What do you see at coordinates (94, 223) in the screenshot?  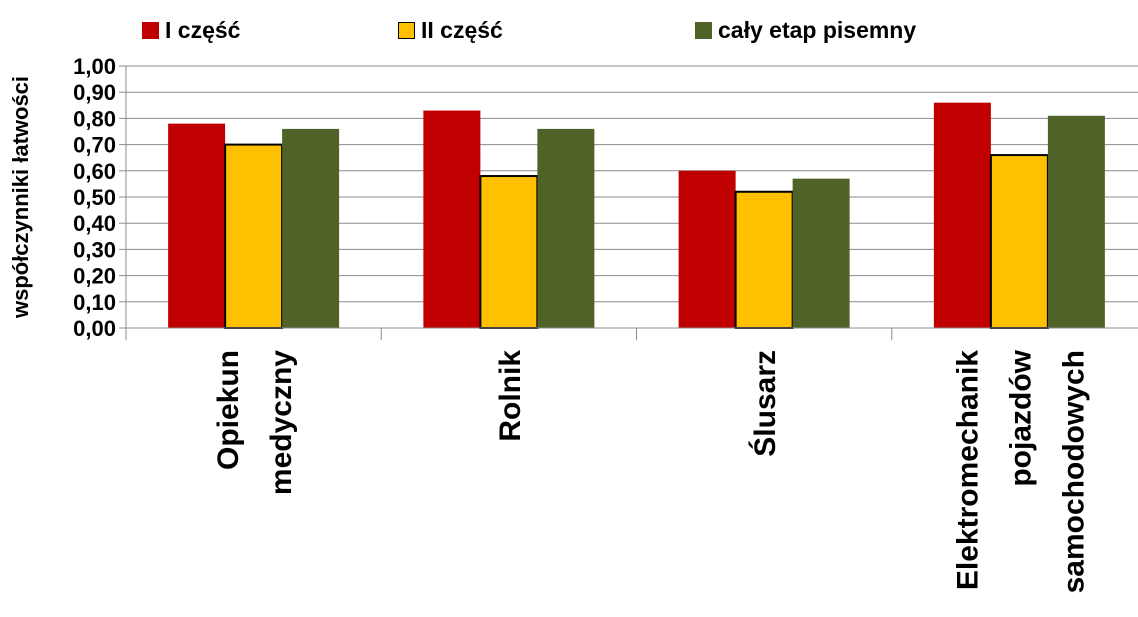 I see `y-tick-label: 0,40` at bounding box center [94, 223].